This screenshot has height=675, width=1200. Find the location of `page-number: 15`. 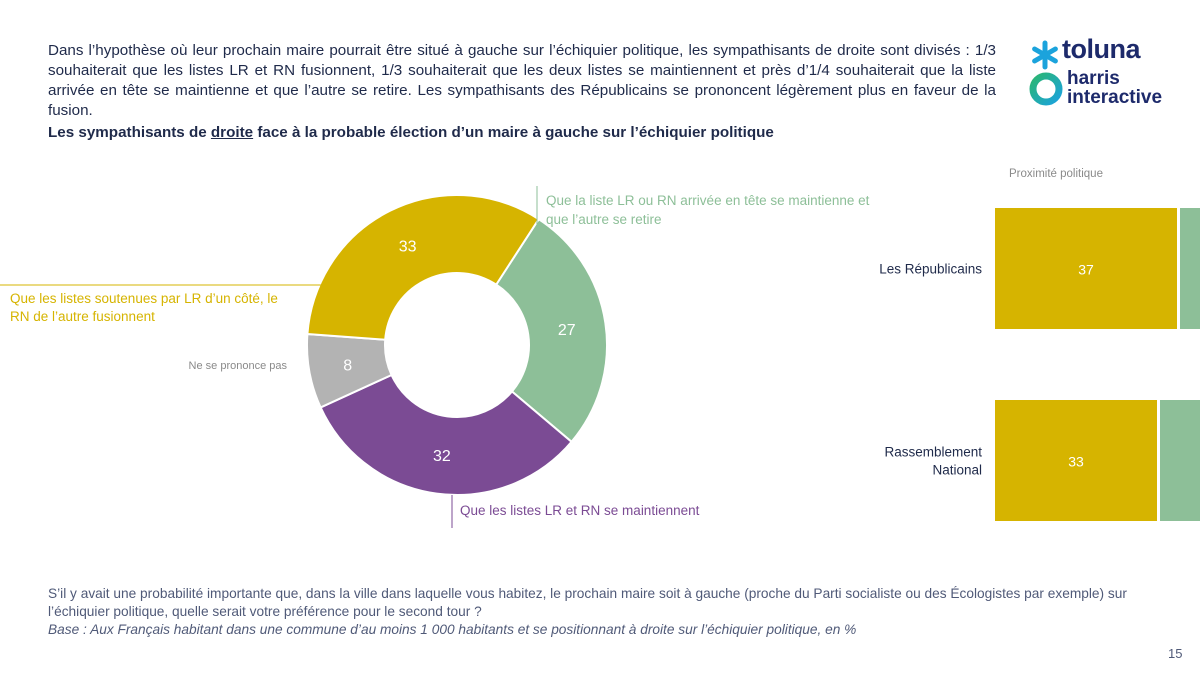

page-number: 15 is located at coordinates (1175, 653).